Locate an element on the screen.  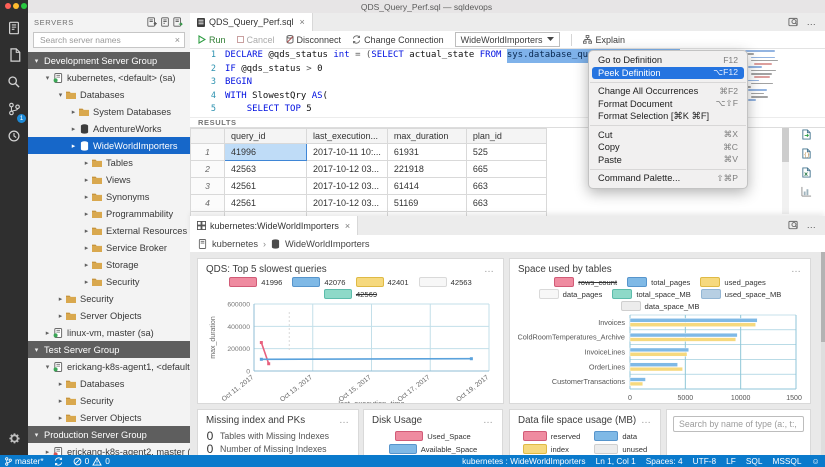
tab-qds-query-perf: QDS_Query_Perf.sql × is located at coordinates (251, 22).